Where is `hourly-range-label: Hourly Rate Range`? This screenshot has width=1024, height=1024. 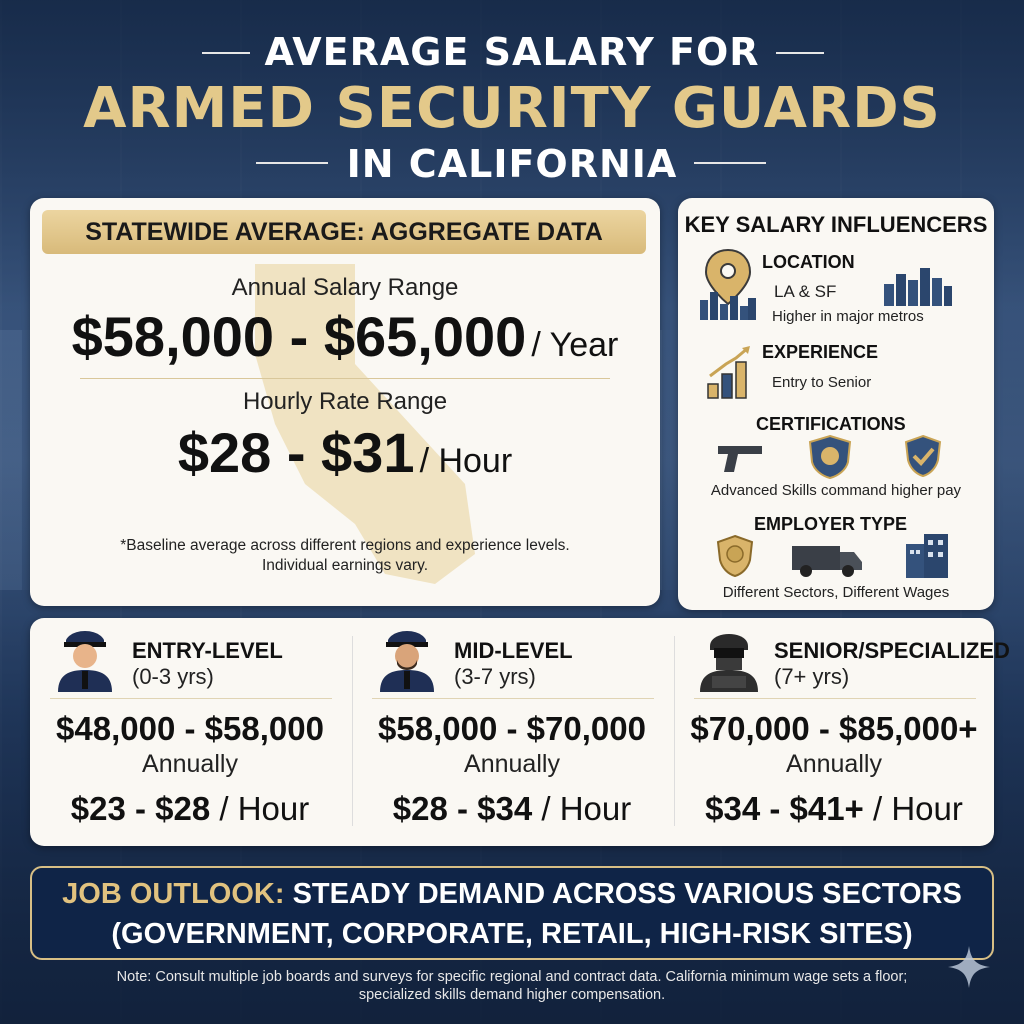
hourly-range-label: Hourly Rate Range is located at coordinates (345, 401).